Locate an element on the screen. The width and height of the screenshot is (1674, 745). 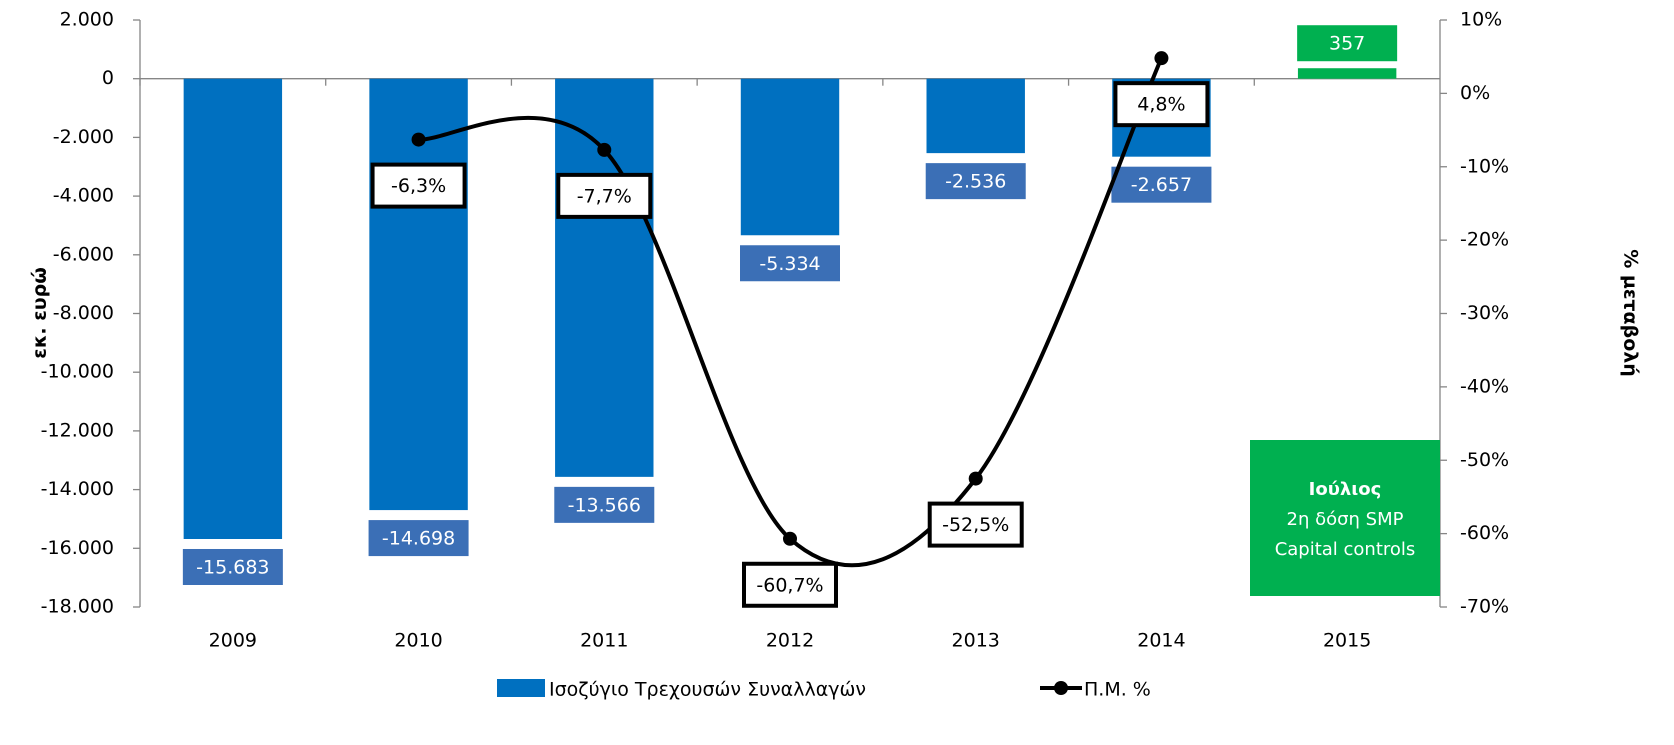
x-tick-label: 2014 is located at coordinates (1161, 641).